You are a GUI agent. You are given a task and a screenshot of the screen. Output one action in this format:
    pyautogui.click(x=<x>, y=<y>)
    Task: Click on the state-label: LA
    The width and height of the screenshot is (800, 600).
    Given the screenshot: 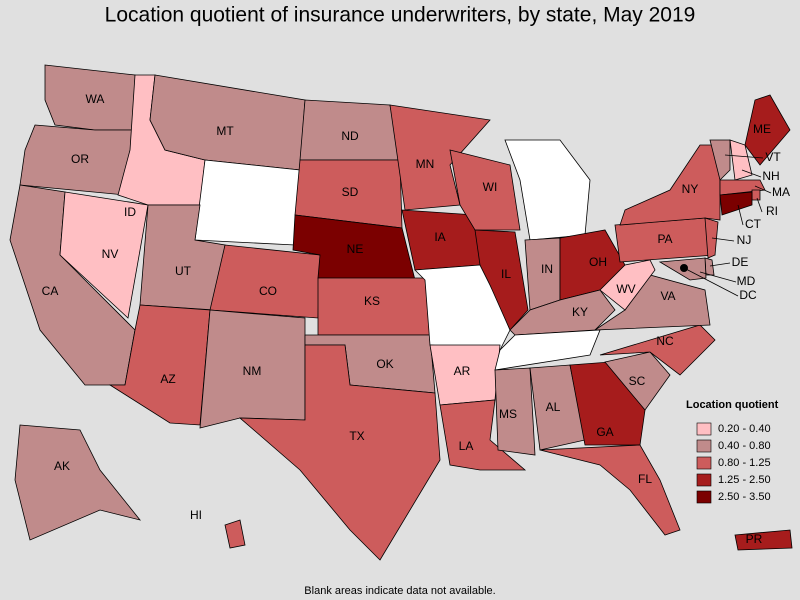 What is the action you would take?
    pyautogui.click(x=466, y=446)
    